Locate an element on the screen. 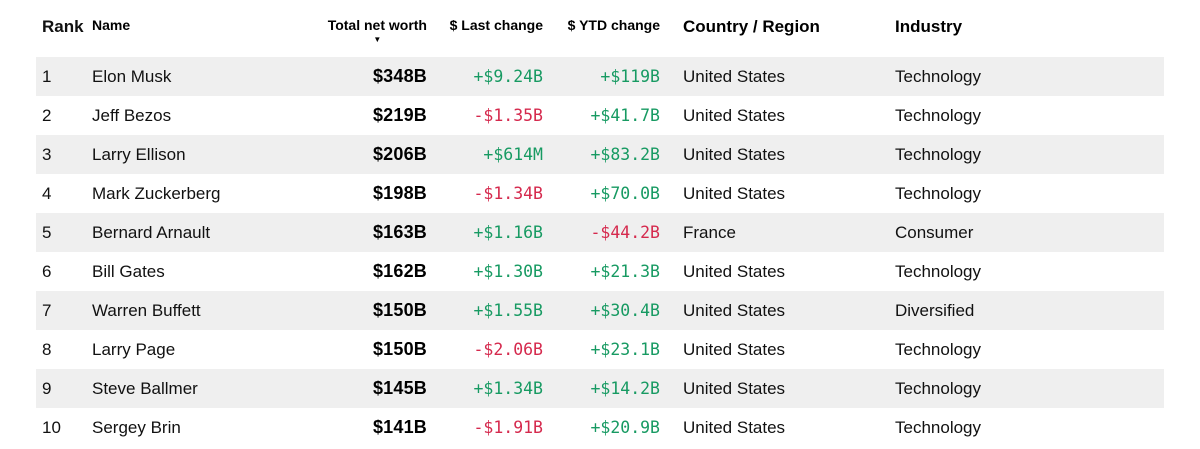 The image size is (1200, 449). column-header-net-worth-label: Total net worth is located at coordinates (377, 25).